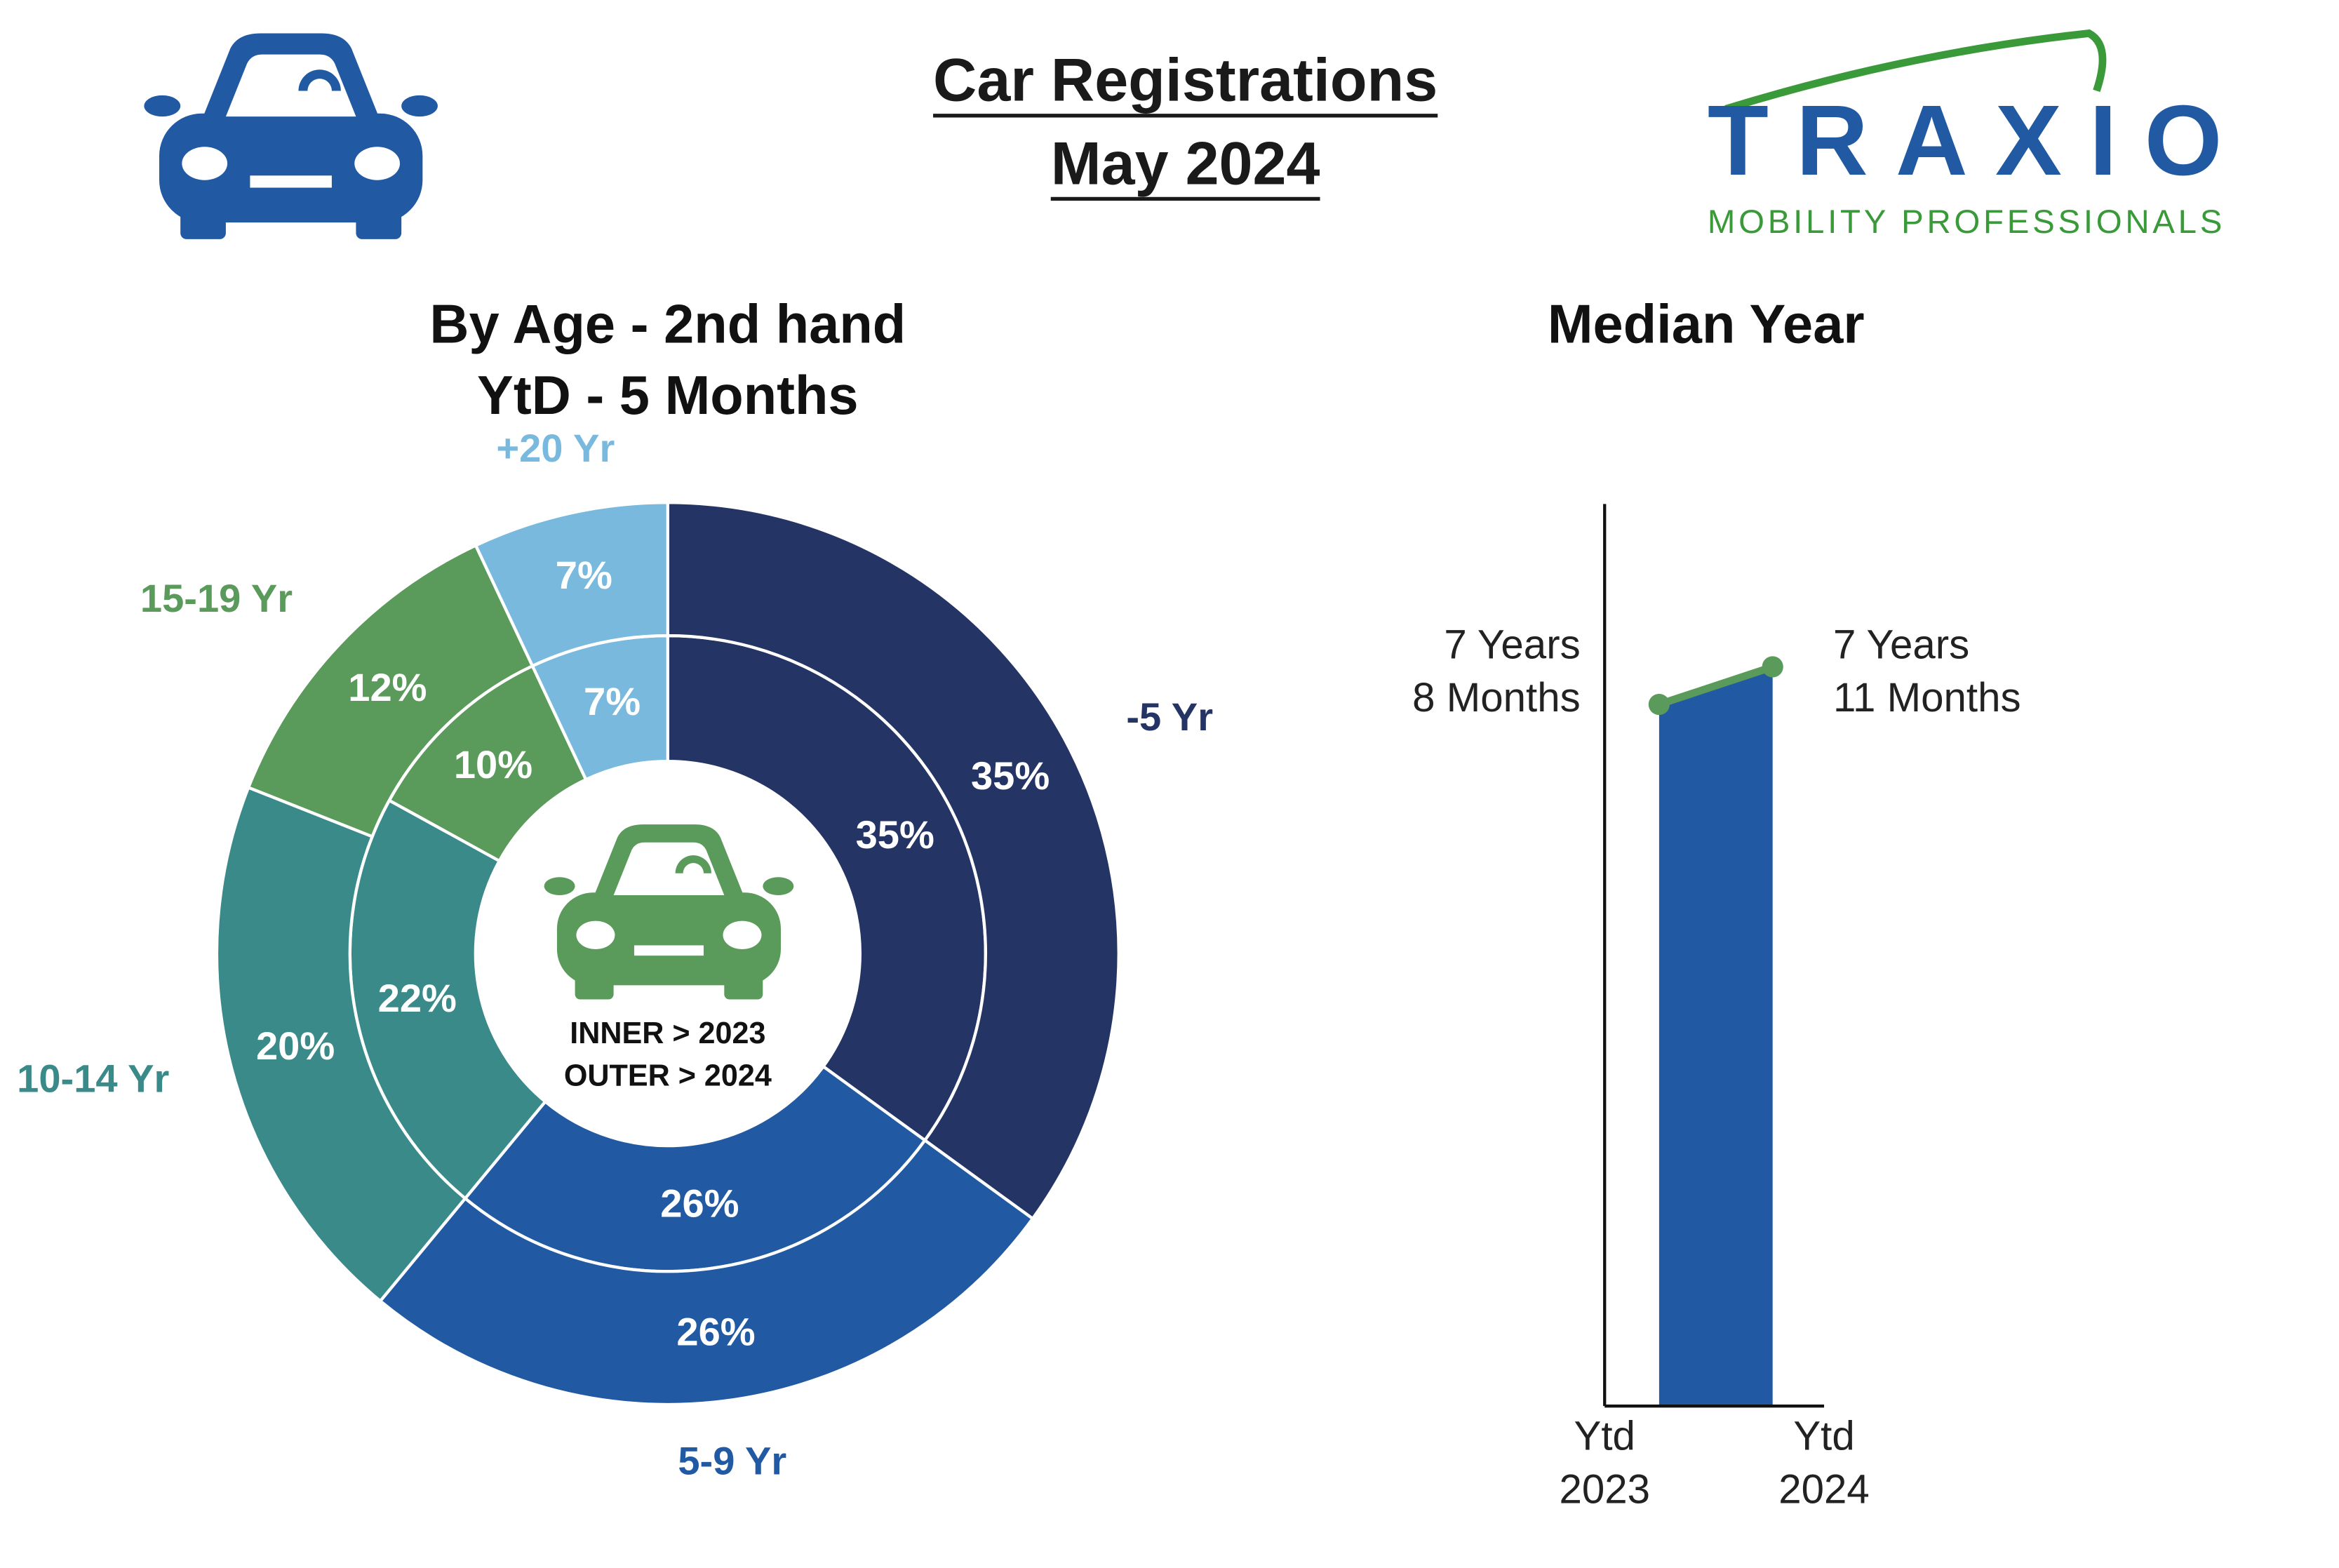 This screenshot has height=1568, width=2339. What do you see at coordinates (1604, 1463) in the screenshot?
I see `x-tick-label: Ytd 2023` at bounding box center [1604, 1463].